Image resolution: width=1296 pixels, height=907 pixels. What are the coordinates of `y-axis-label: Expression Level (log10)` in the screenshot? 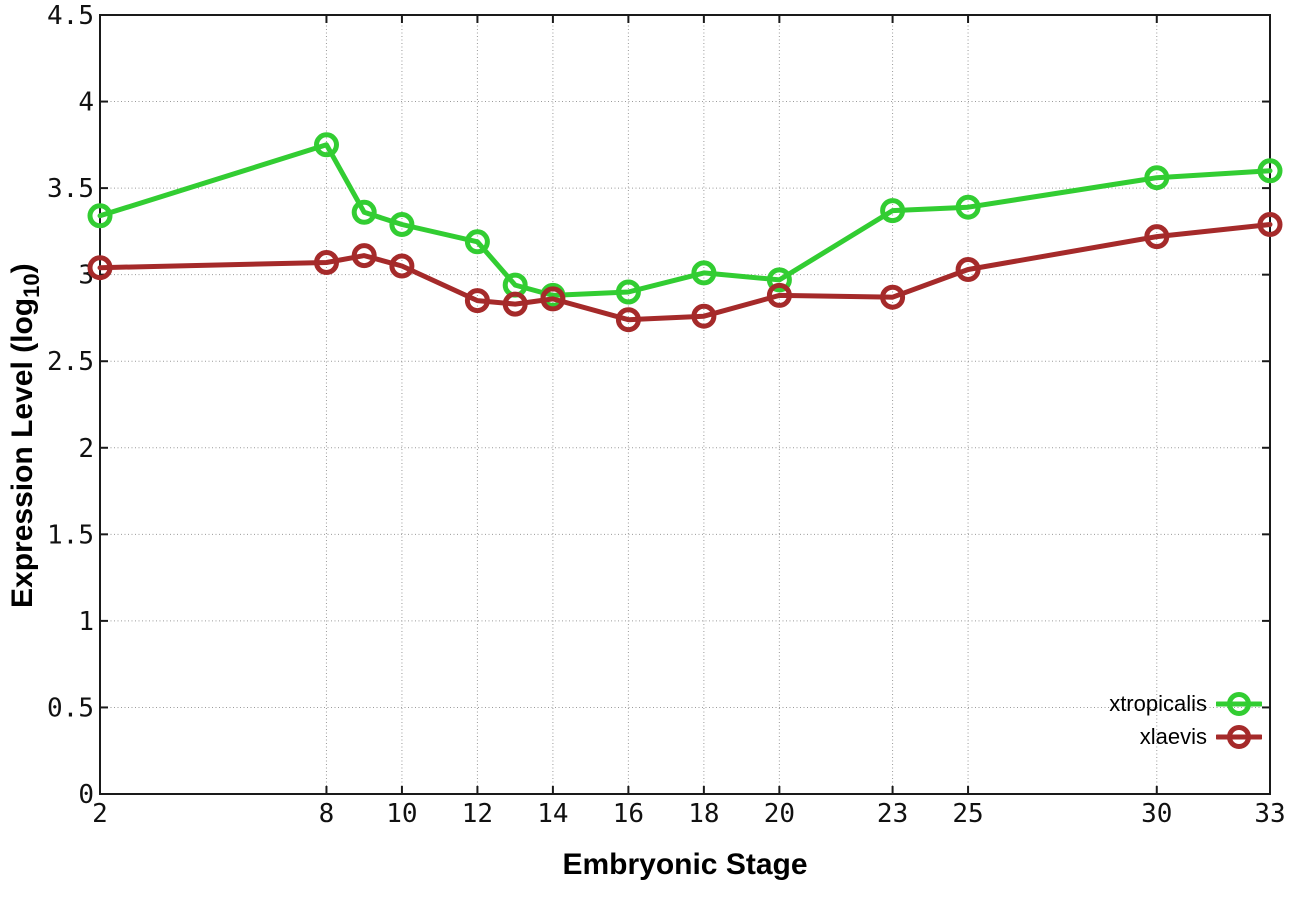 It's located at (25, 435).